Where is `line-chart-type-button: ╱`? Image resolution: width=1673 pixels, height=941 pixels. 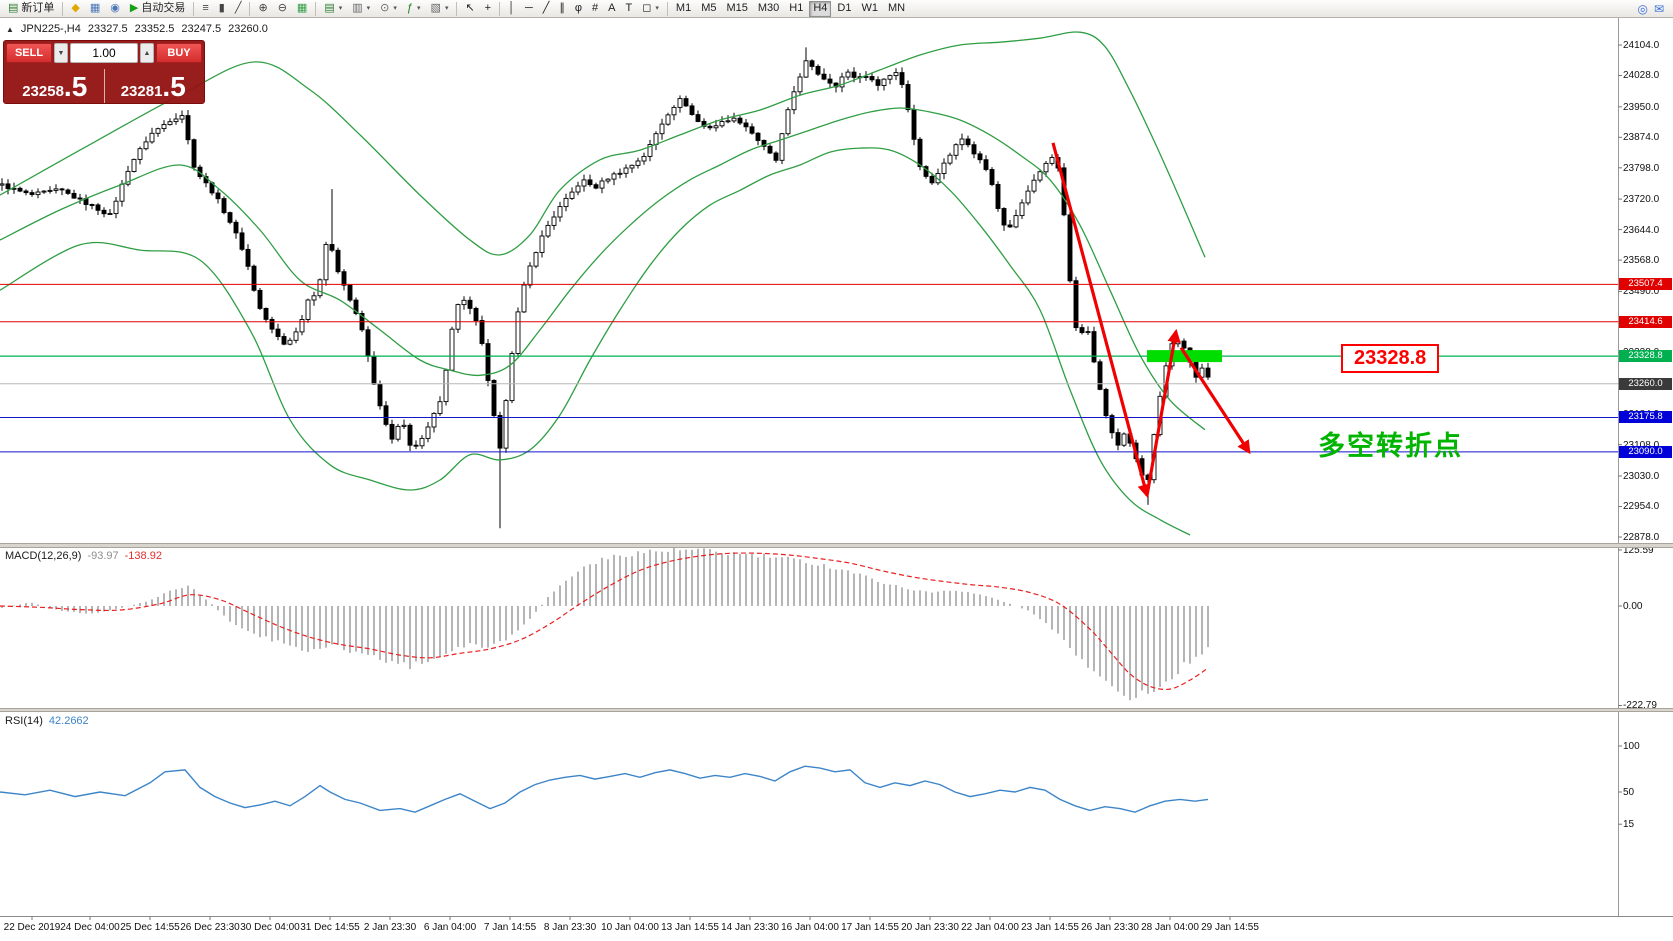 line-chart-type-button: ╱ is located at coordinates (238, 9).